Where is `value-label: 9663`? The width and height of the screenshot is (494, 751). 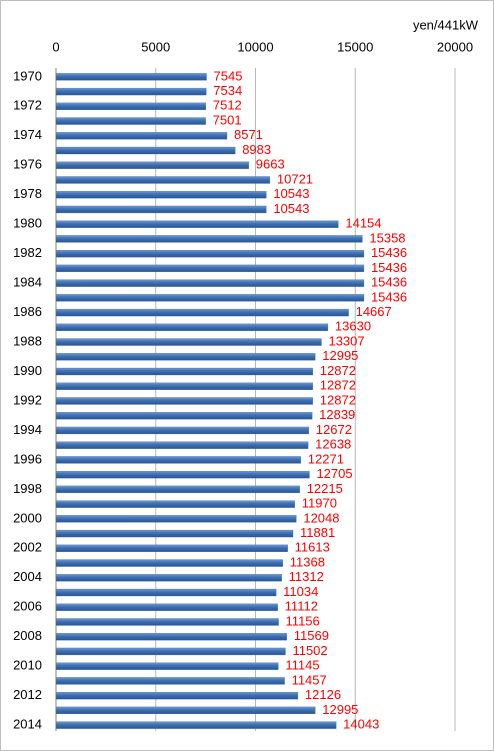 value-label: 9663 is located at coordinates (270, 164).